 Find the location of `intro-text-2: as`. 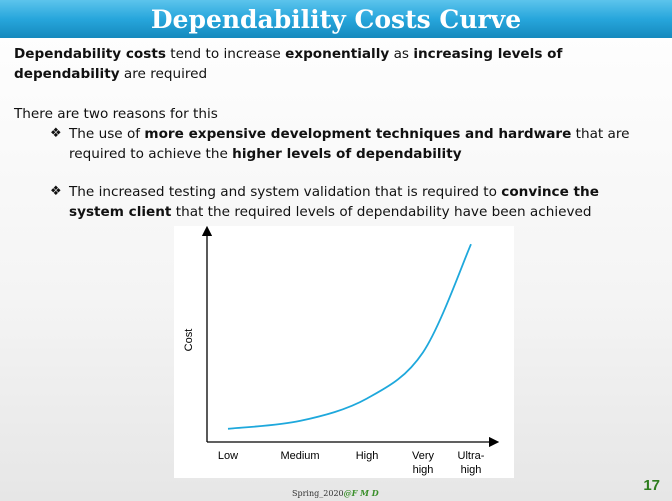

intro-text-2: as is located at coordinates (401, 54).